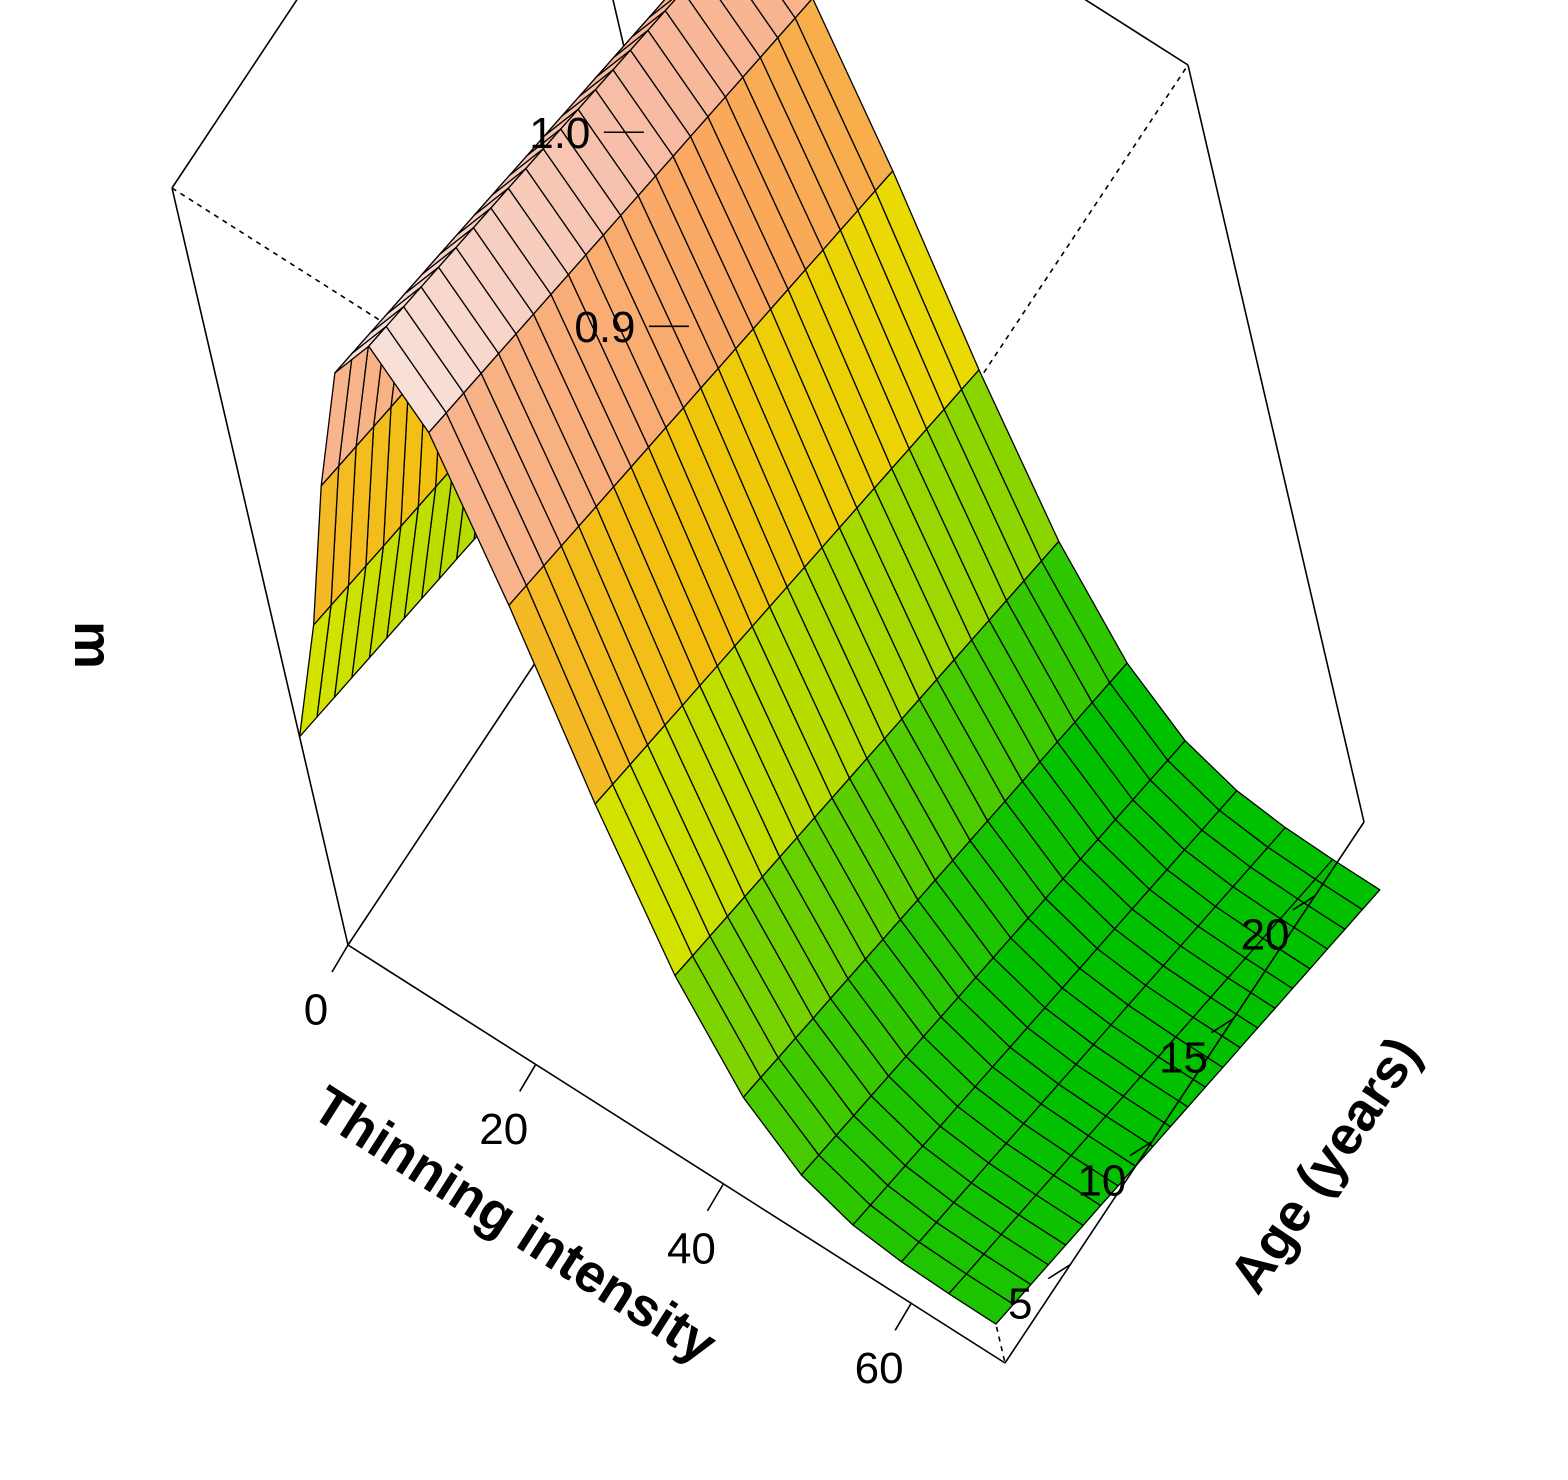 This screenshot has height=1480, width=1568. What do you see at coordinates (1265, 934) in the screenshot?
I see `y-tick-label: 20` at bounding box center [1265, 934].